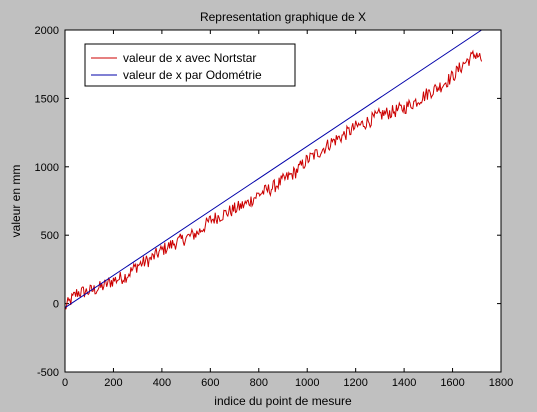  I want to click on y-tick-label: -500, so click(48, 373).